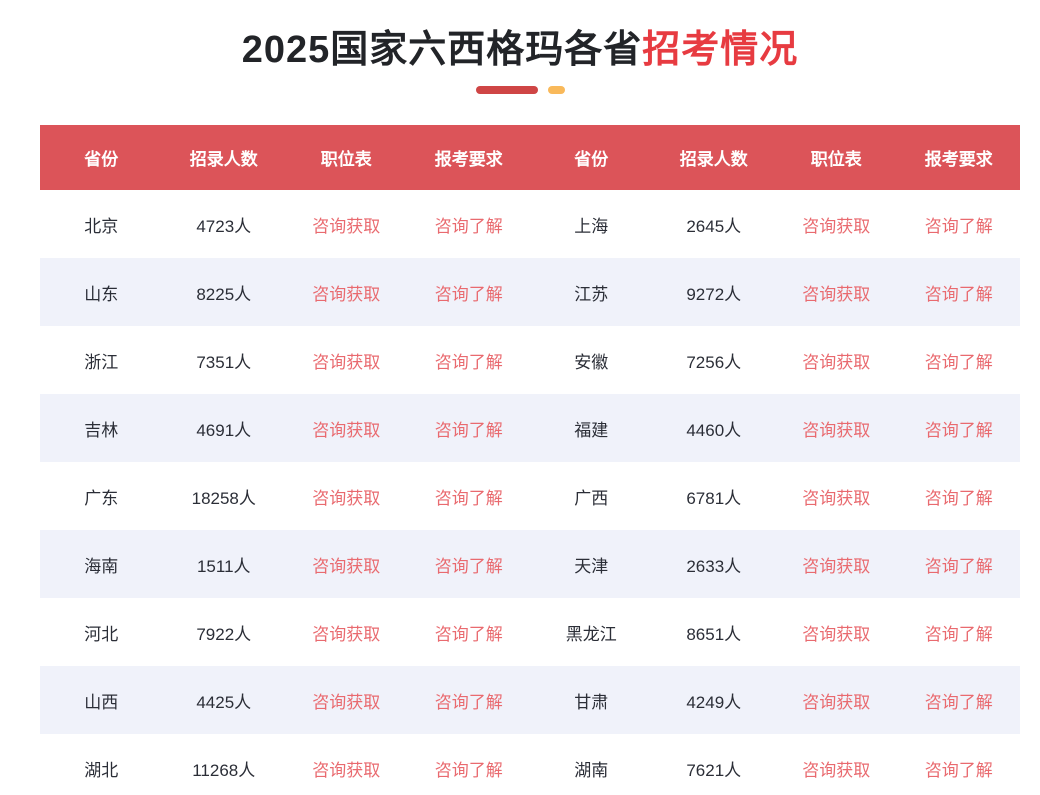 The height and width of the screenshot is (795, 1040). Describe the element at coordinates (714, 226) in the screenshot. I see `recruit-count-cell: 2645人` at that location.